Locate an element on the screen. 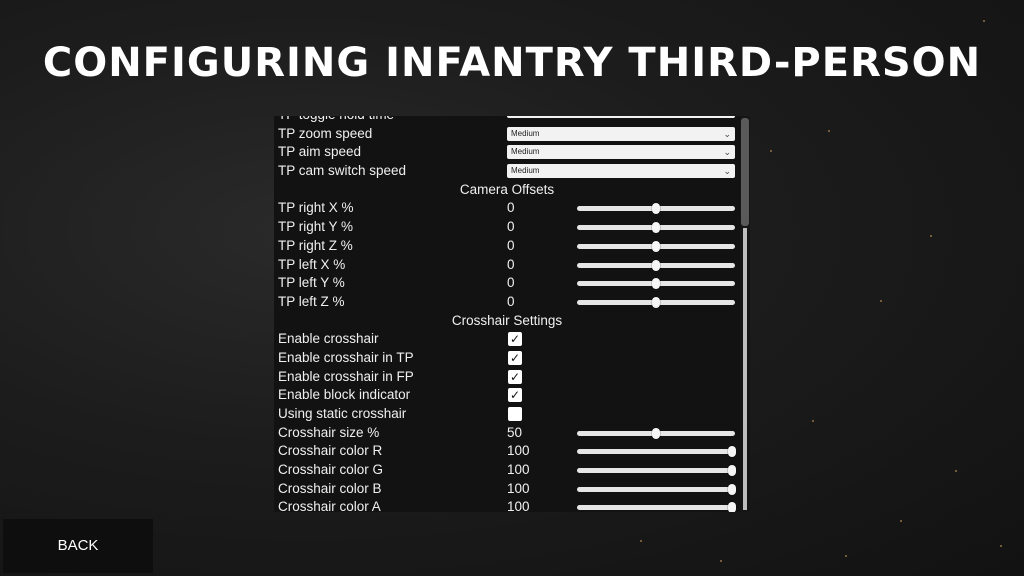 This screenshot has width=1024, height=576. scrollbar-thumb is located at coordinates (745, 172).